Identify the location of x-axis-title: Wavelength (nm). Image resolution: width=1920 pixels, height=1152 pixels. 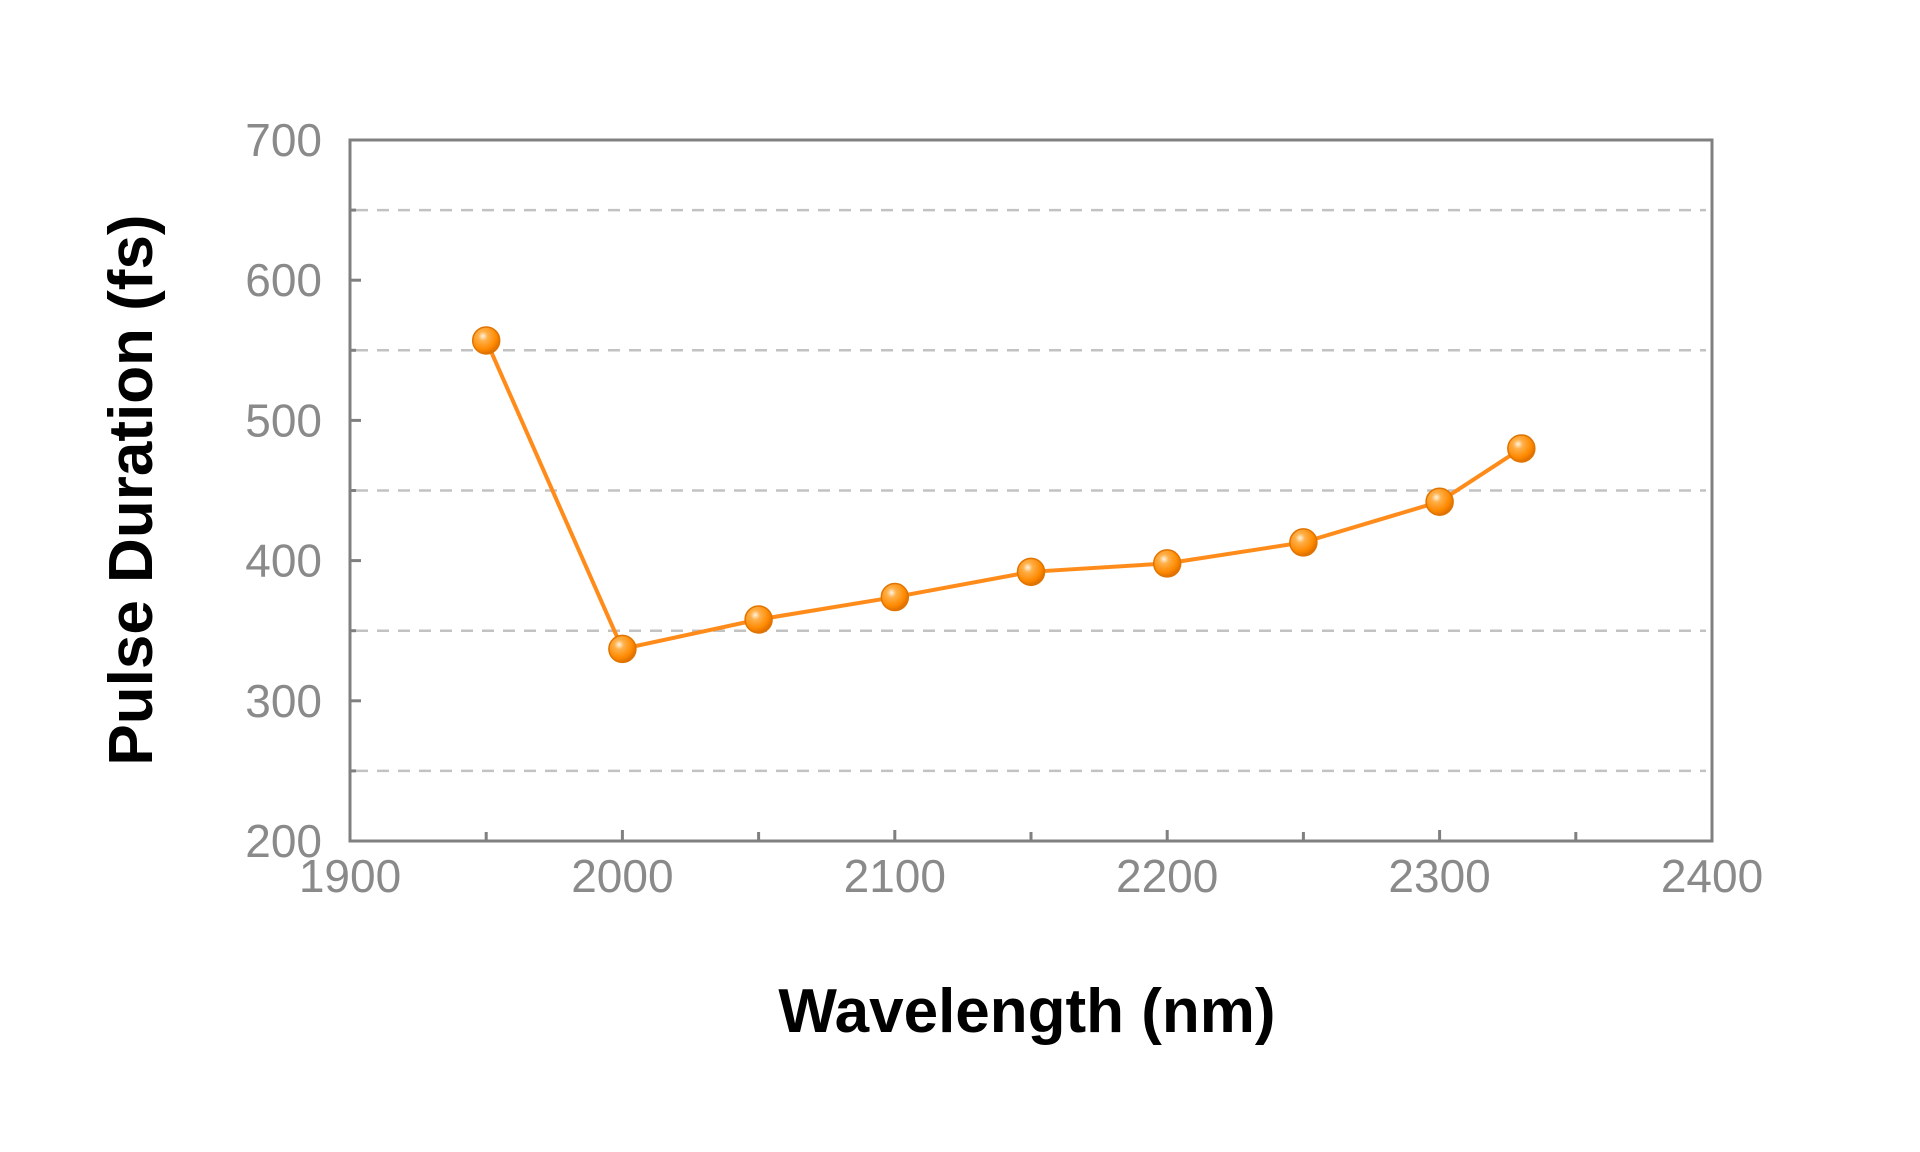
(1026, 1011).